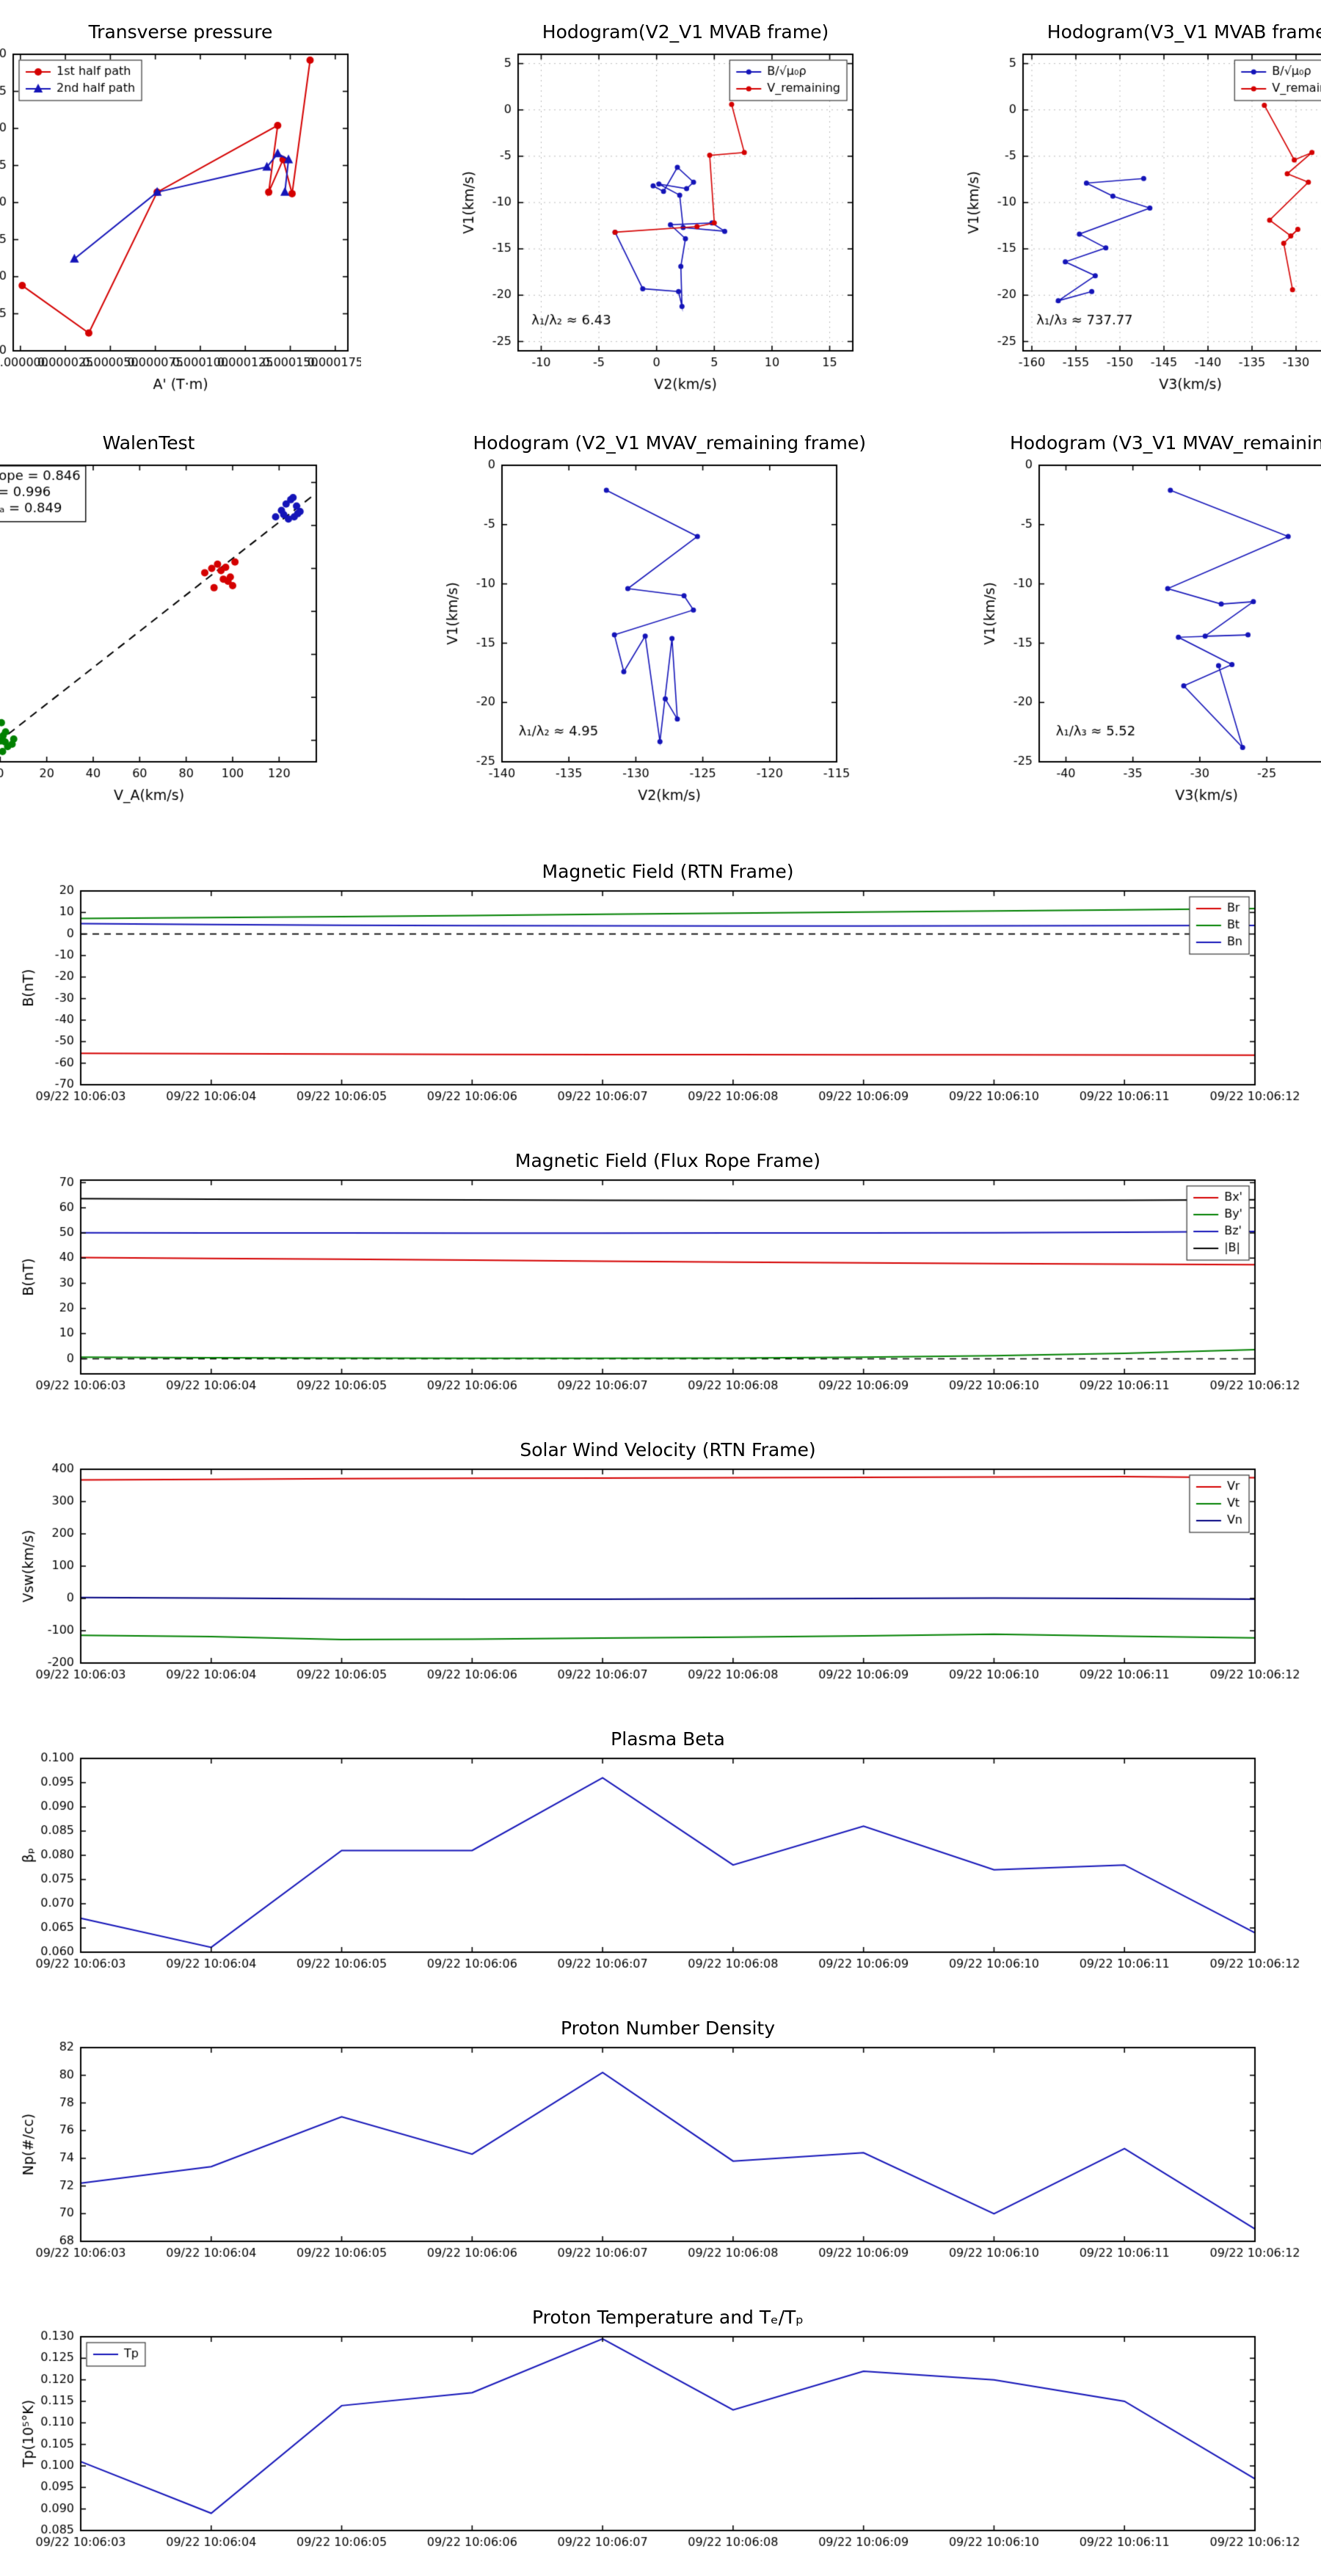 Image resolution: width=1321 pixels, height=2576 pixels. I want to click on chart-title: Transverse pressure, so click(180, 32).